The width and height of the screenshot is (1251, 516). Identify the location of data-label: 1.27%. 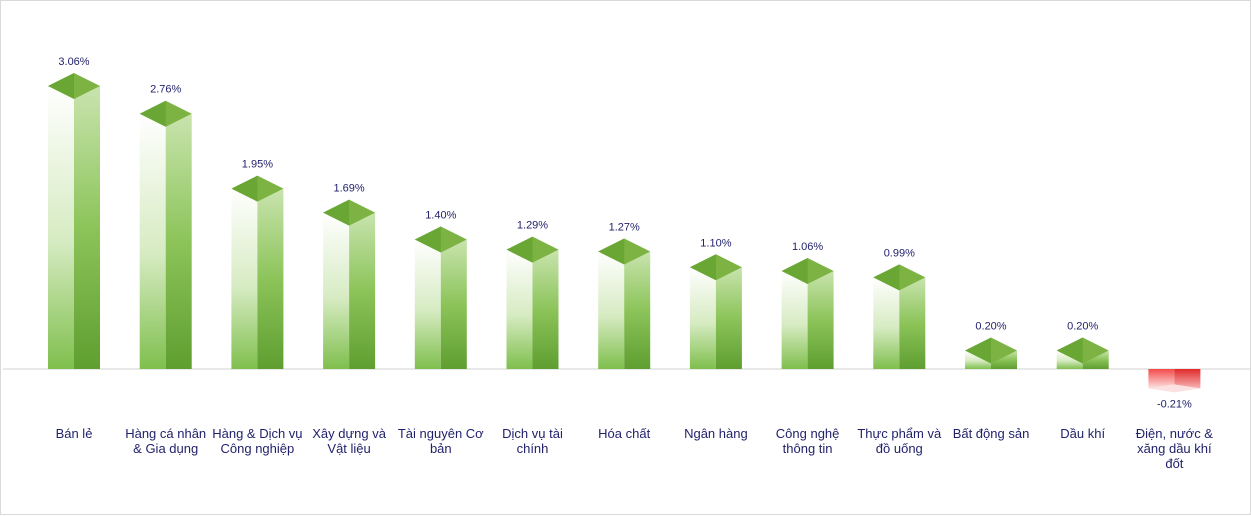
(624, 228).